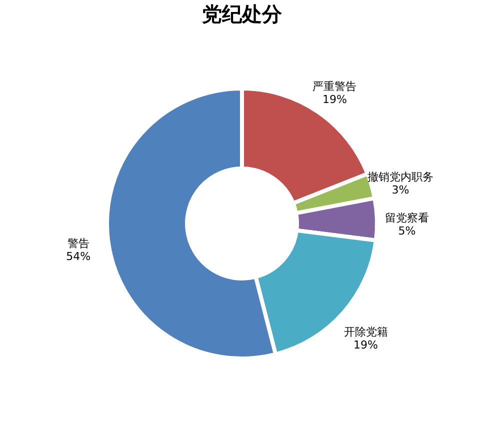  What do you see at coordinates (334, 87) in the screenshot?
I see `slice-label: 严重警告` at bounding box center [334, 87].